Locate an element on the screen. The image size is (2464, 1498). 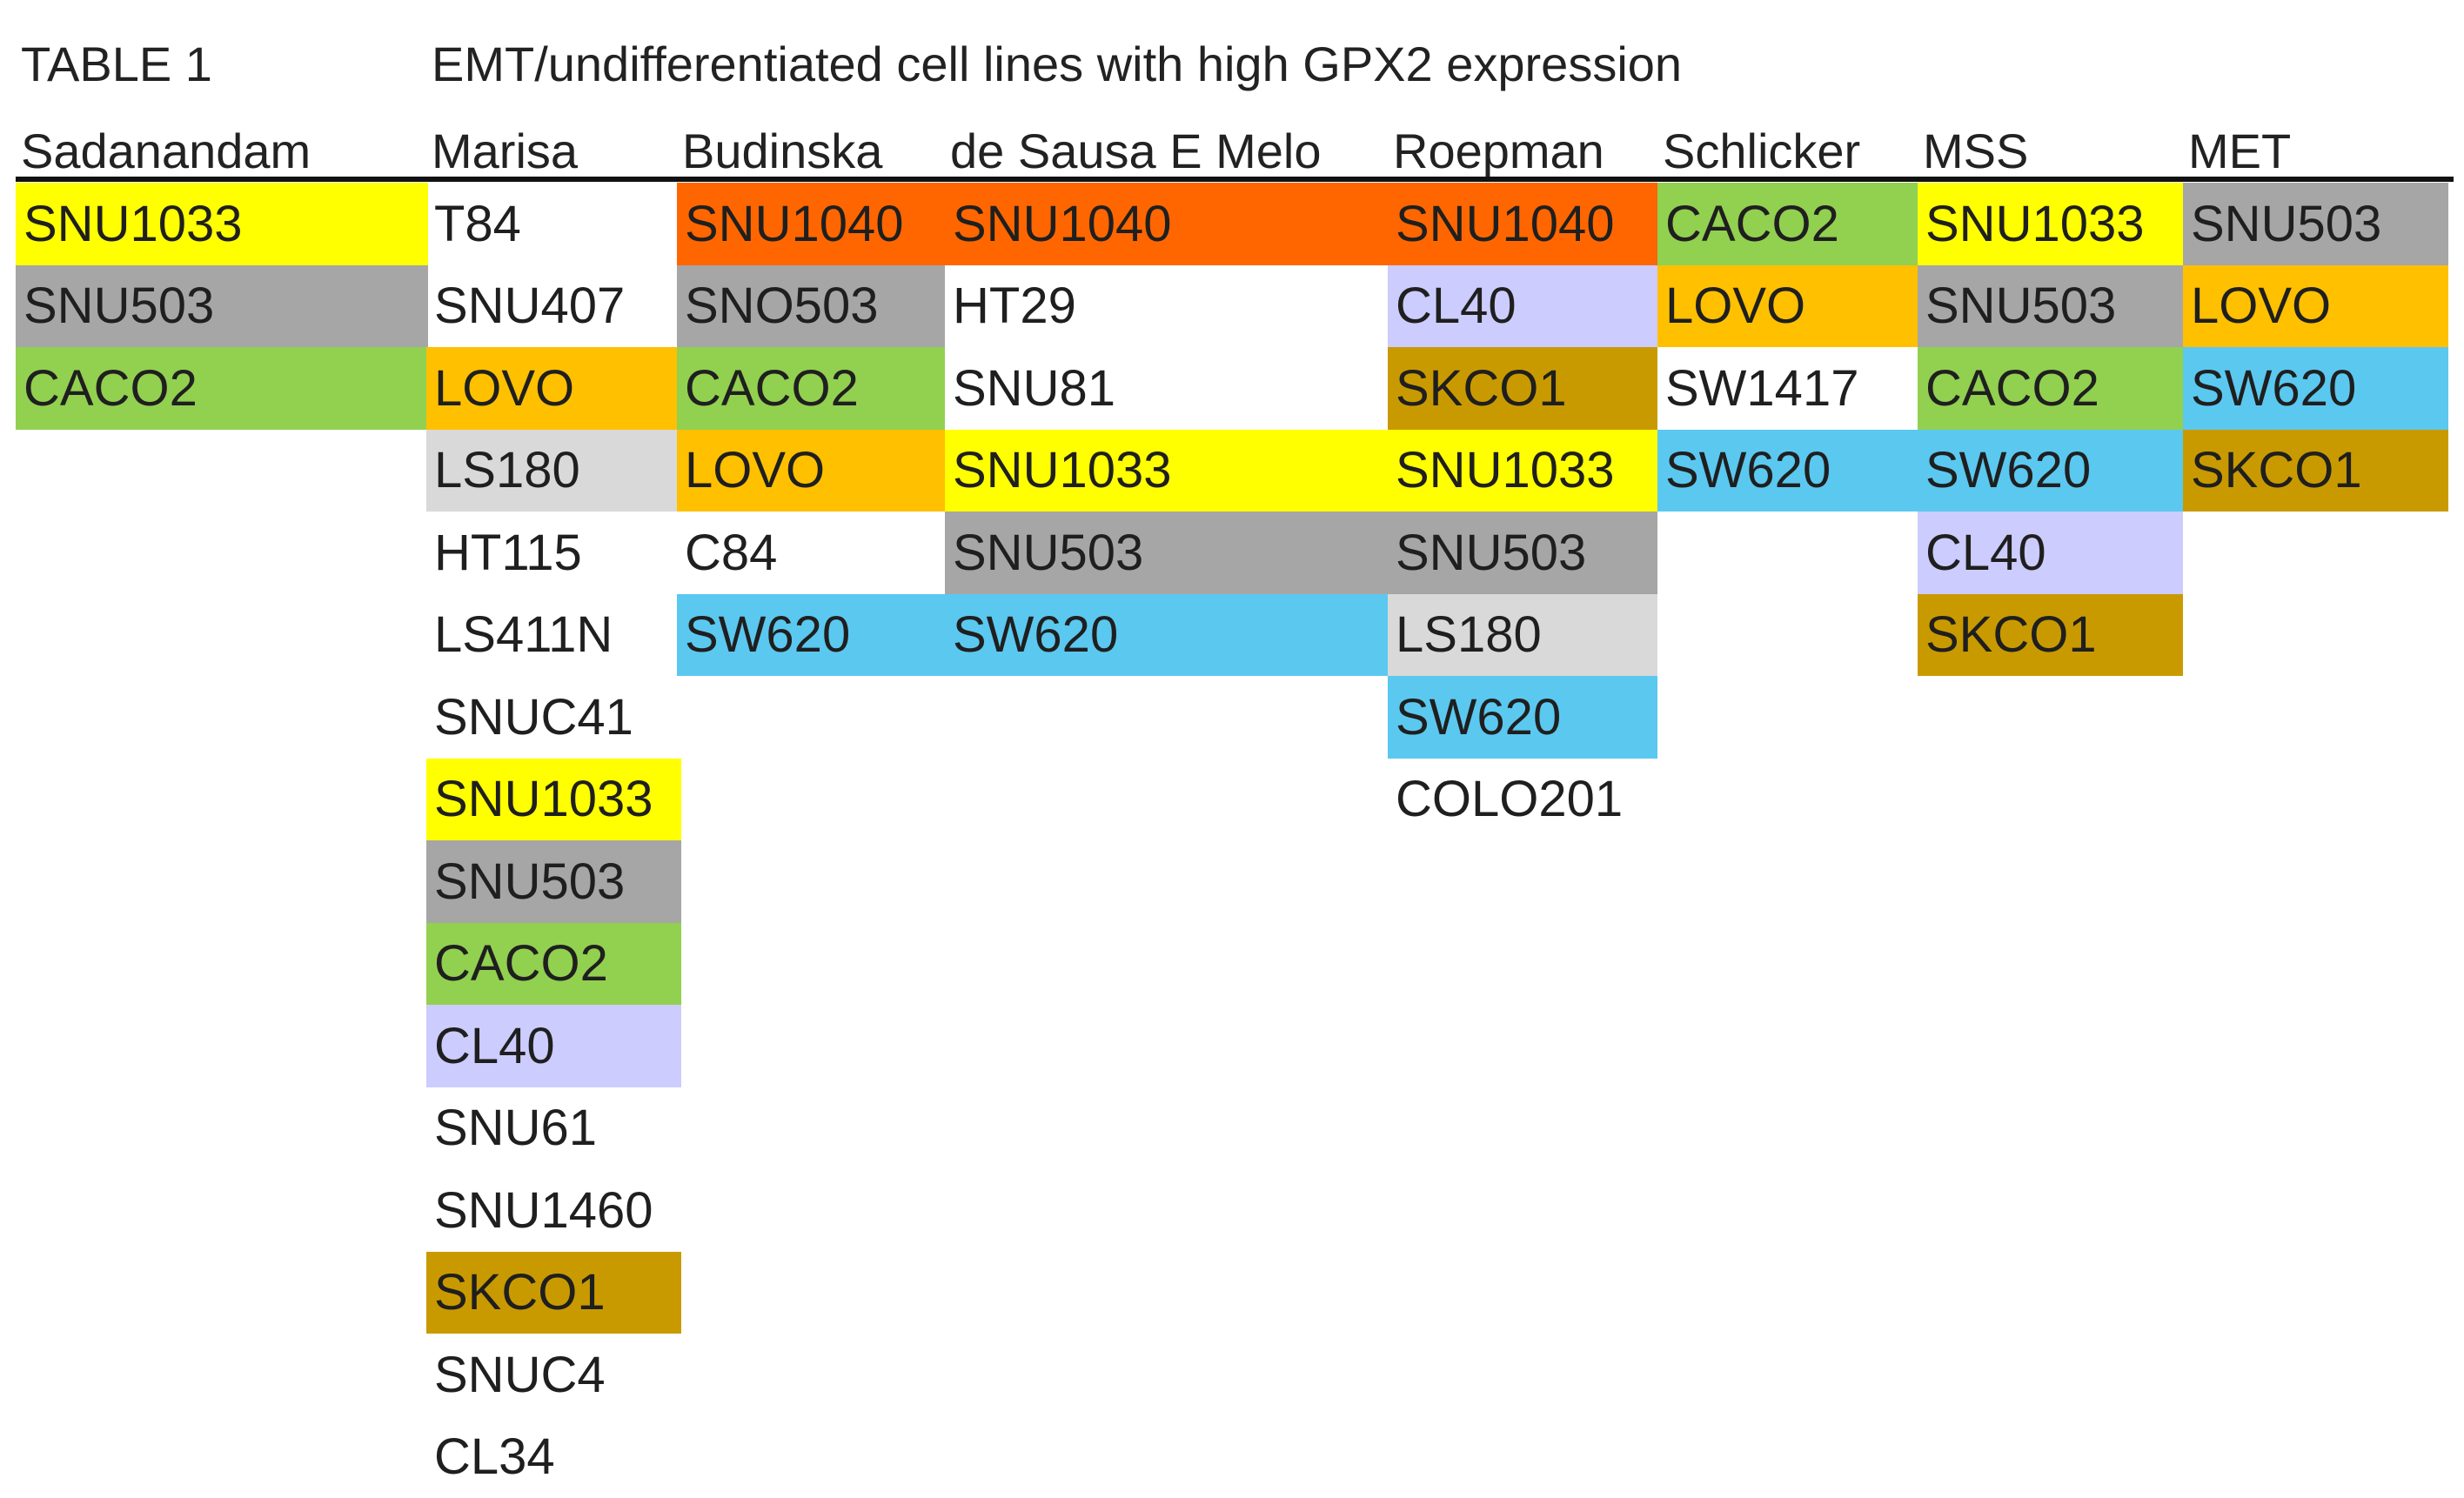
cell-line-snu81: SNU81 is located at coordinates (1166, 388).